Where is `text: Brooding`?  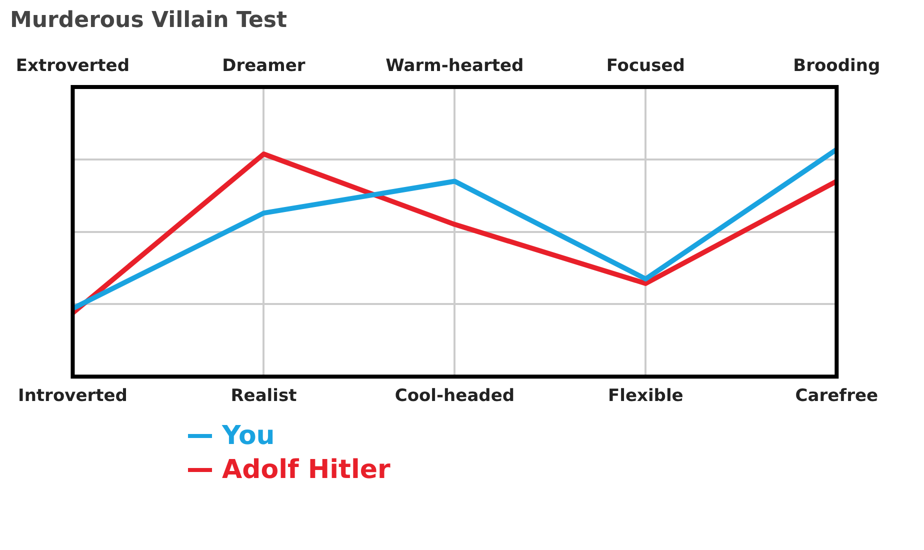 text: Brooding is located at coordinates (836, 66).